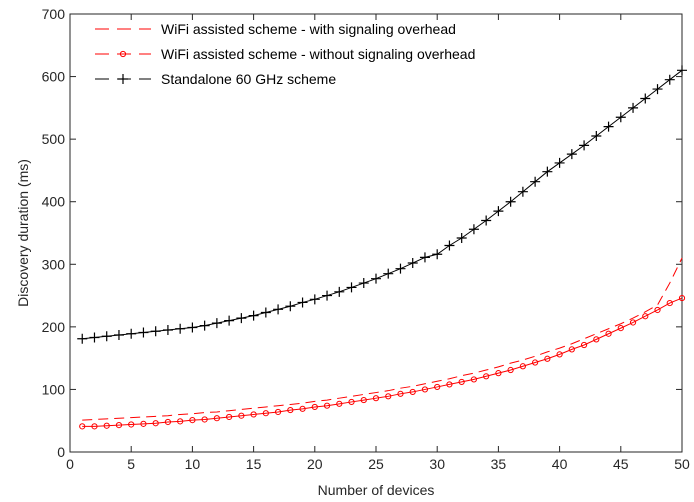 The width and height of the screenshot is (694, 502). What do you see at coordinates (376, 490) in the screenshot?
I see `x-axis-label: Number of devices` at bounding box center [376, 490].